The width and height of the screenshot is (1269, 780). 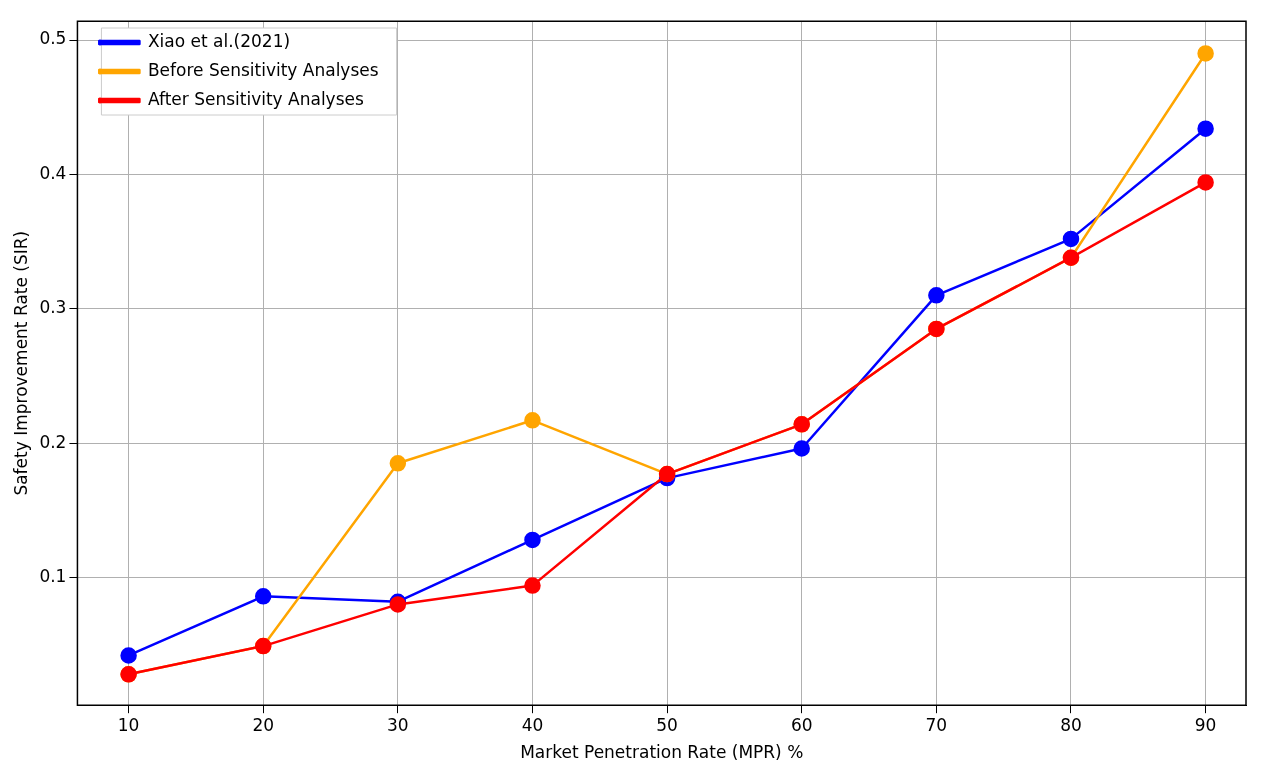 I want to click on x-tick-label: 60, so click(x=801, y=724).